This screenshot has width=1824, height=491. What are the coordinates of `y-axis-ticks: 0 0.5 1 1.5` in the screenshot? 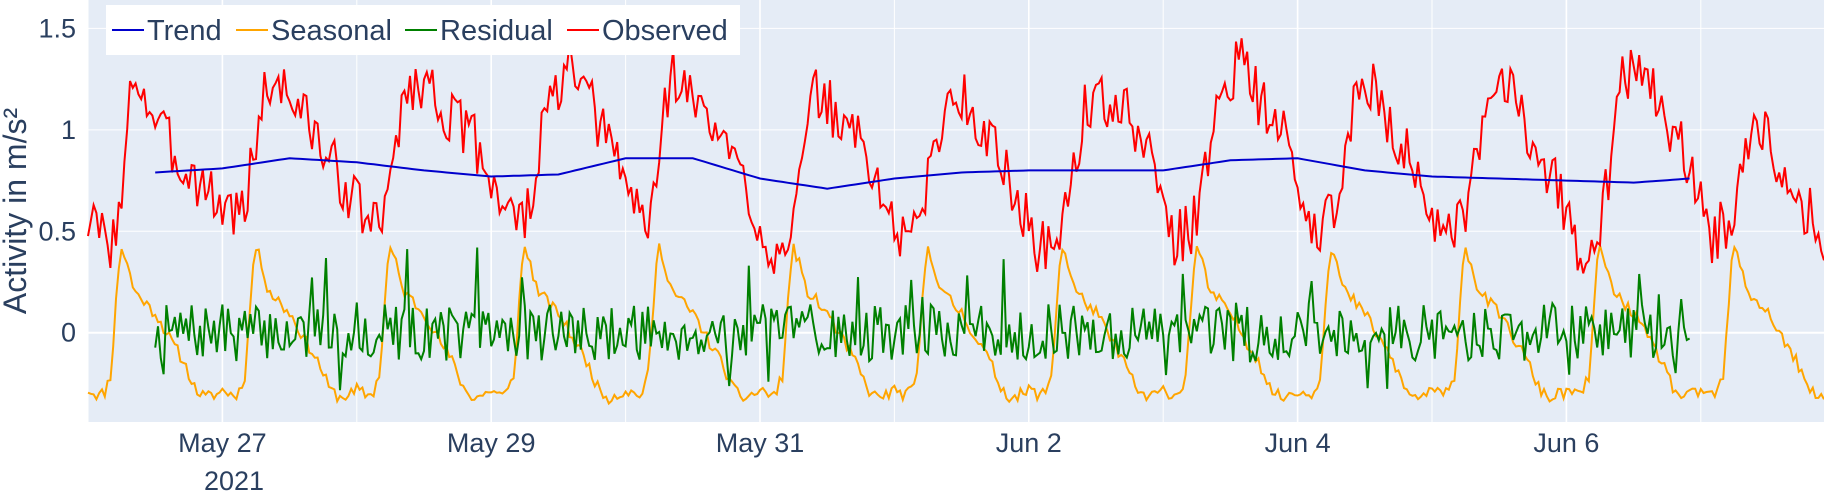 It's located at (57, 180).